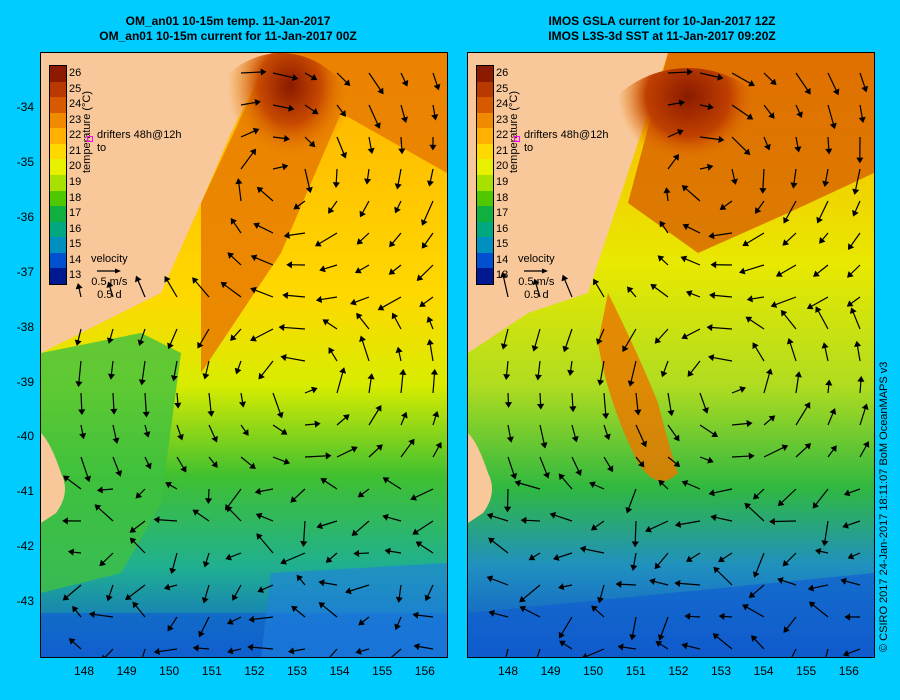 The width and height of the screenshot is (900, 700). Describe the element at coordinates (75, 275) in the screenshot. I see `colorbar-tick-label: 13` at that location.